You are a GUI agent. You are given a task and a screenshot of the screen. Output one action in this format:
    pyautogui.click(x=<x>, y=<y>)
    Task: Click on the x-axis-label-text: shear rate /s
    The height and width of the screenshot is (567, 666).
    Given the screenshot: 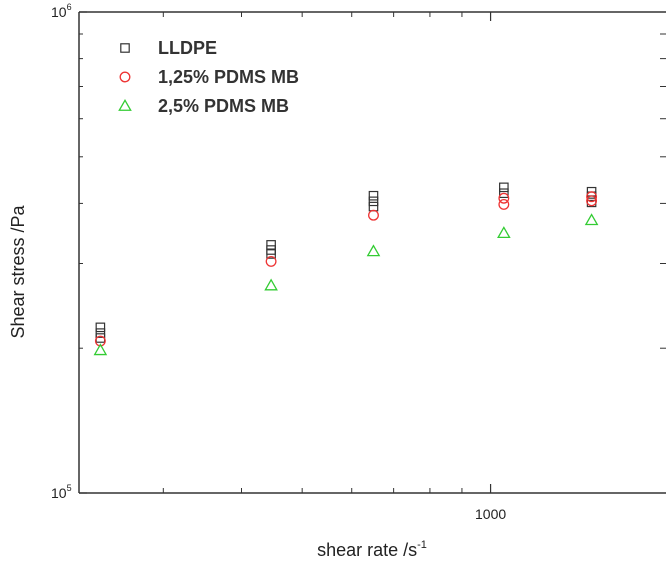 What is the action you would take?
    pyautogui.click(x=367, y=550)
    